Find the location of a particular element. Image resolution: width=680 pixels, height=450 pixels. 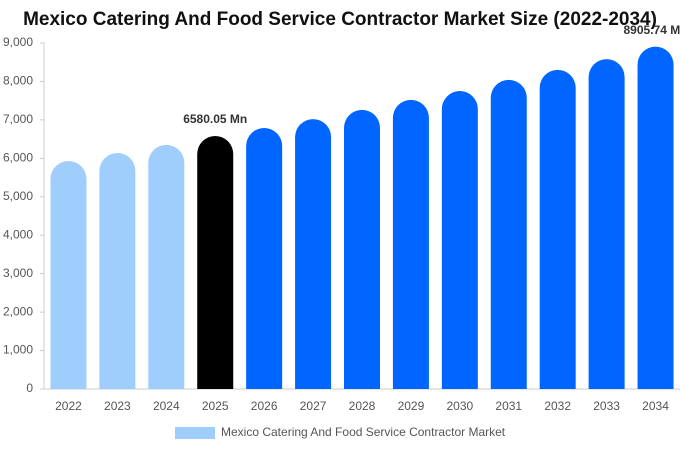

x-tick-label: 2034 is located at coordinates (655, 406).